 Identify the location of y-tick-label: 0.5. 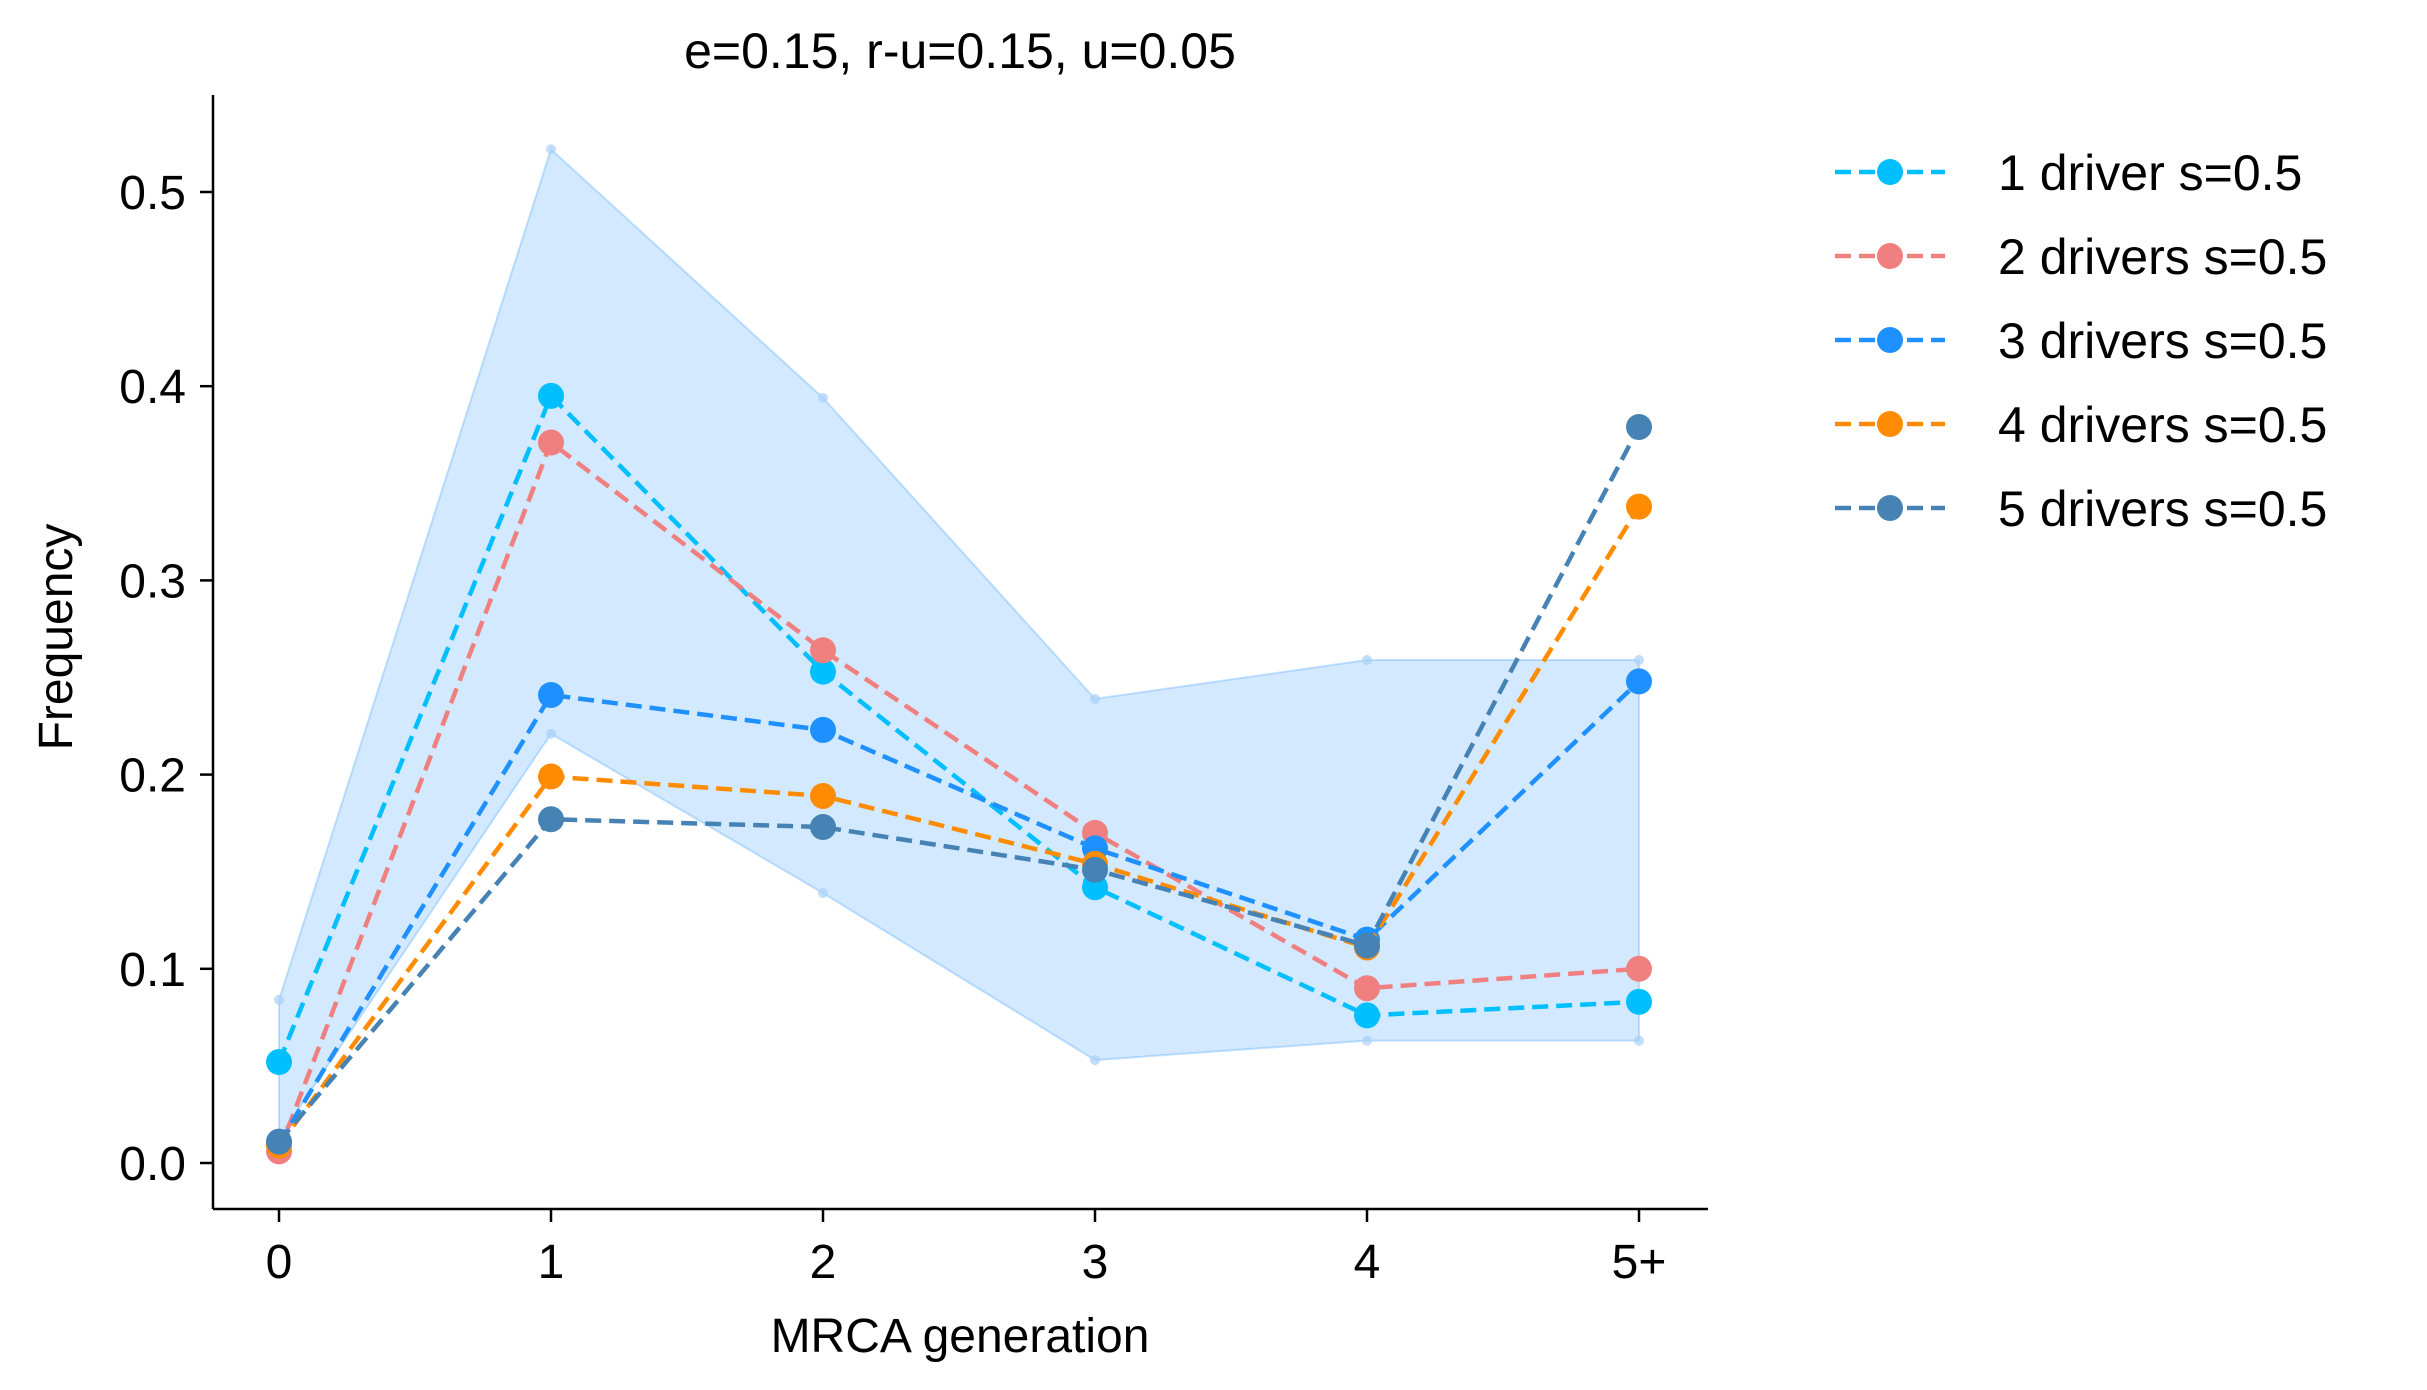
(152, 193).